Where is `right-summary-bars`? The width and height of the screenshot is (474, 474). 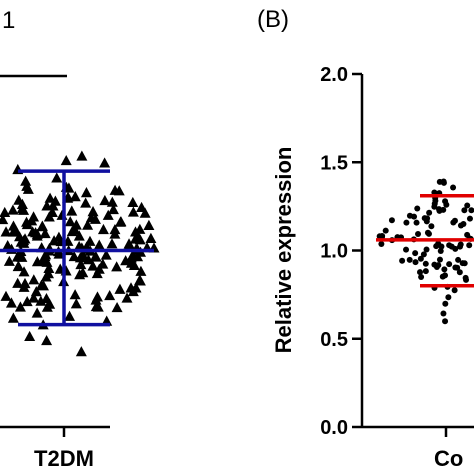
right-summary-bars is located at coordinates (425, 241).